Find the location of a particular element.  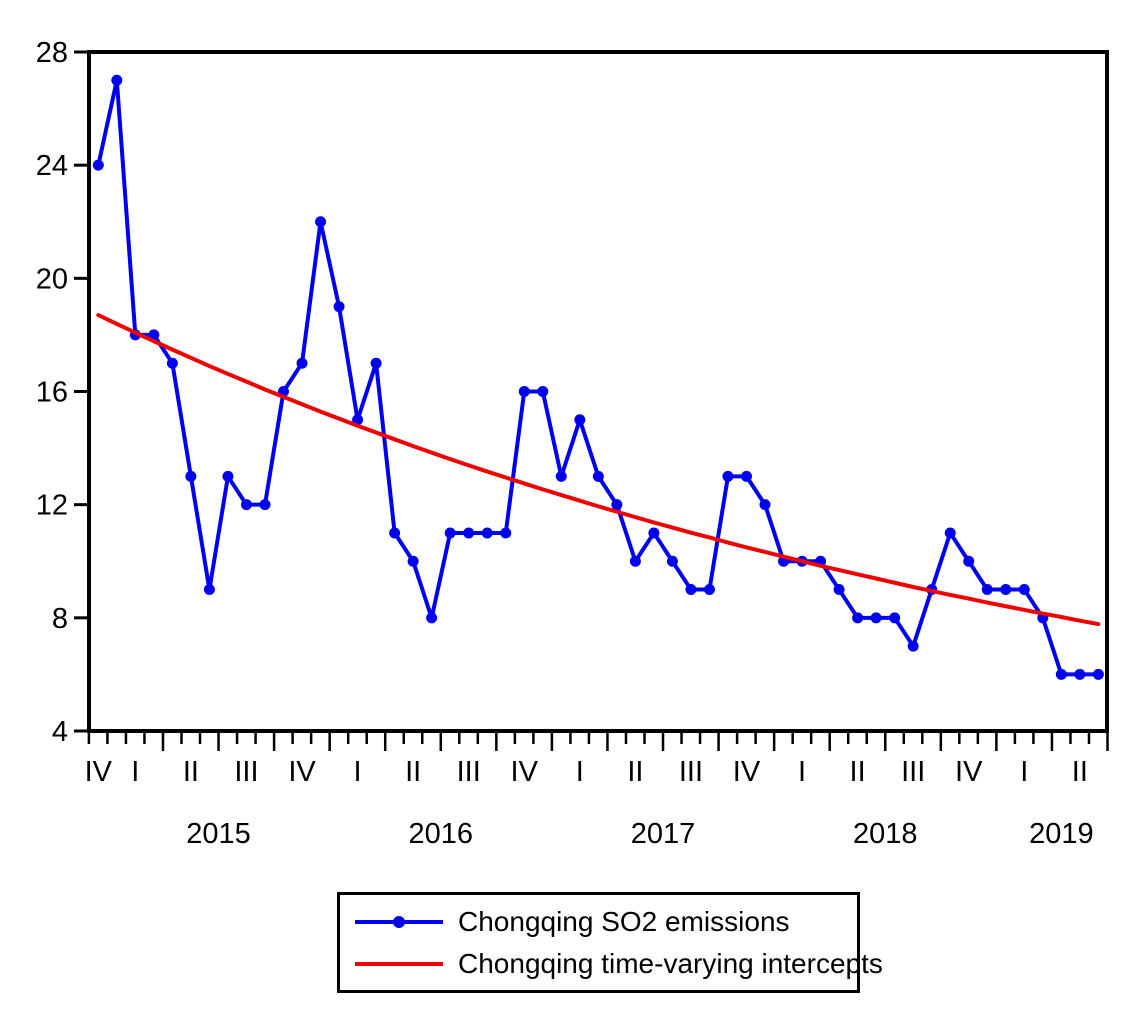

svg-text: 4 is located at coordinates (60, 732).